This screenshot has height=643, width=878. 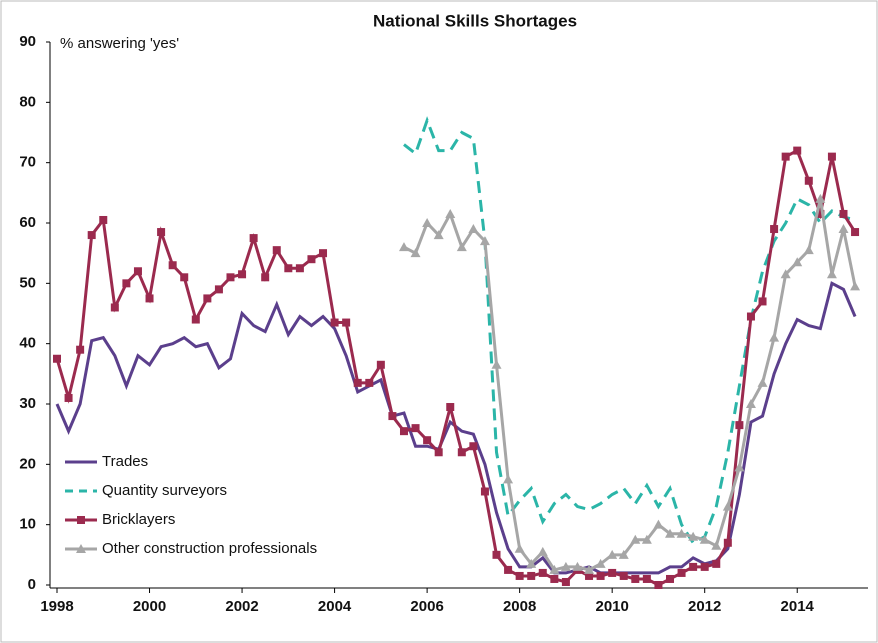 I want to click on y-tick-label: 10, so click(x=27, y=524).